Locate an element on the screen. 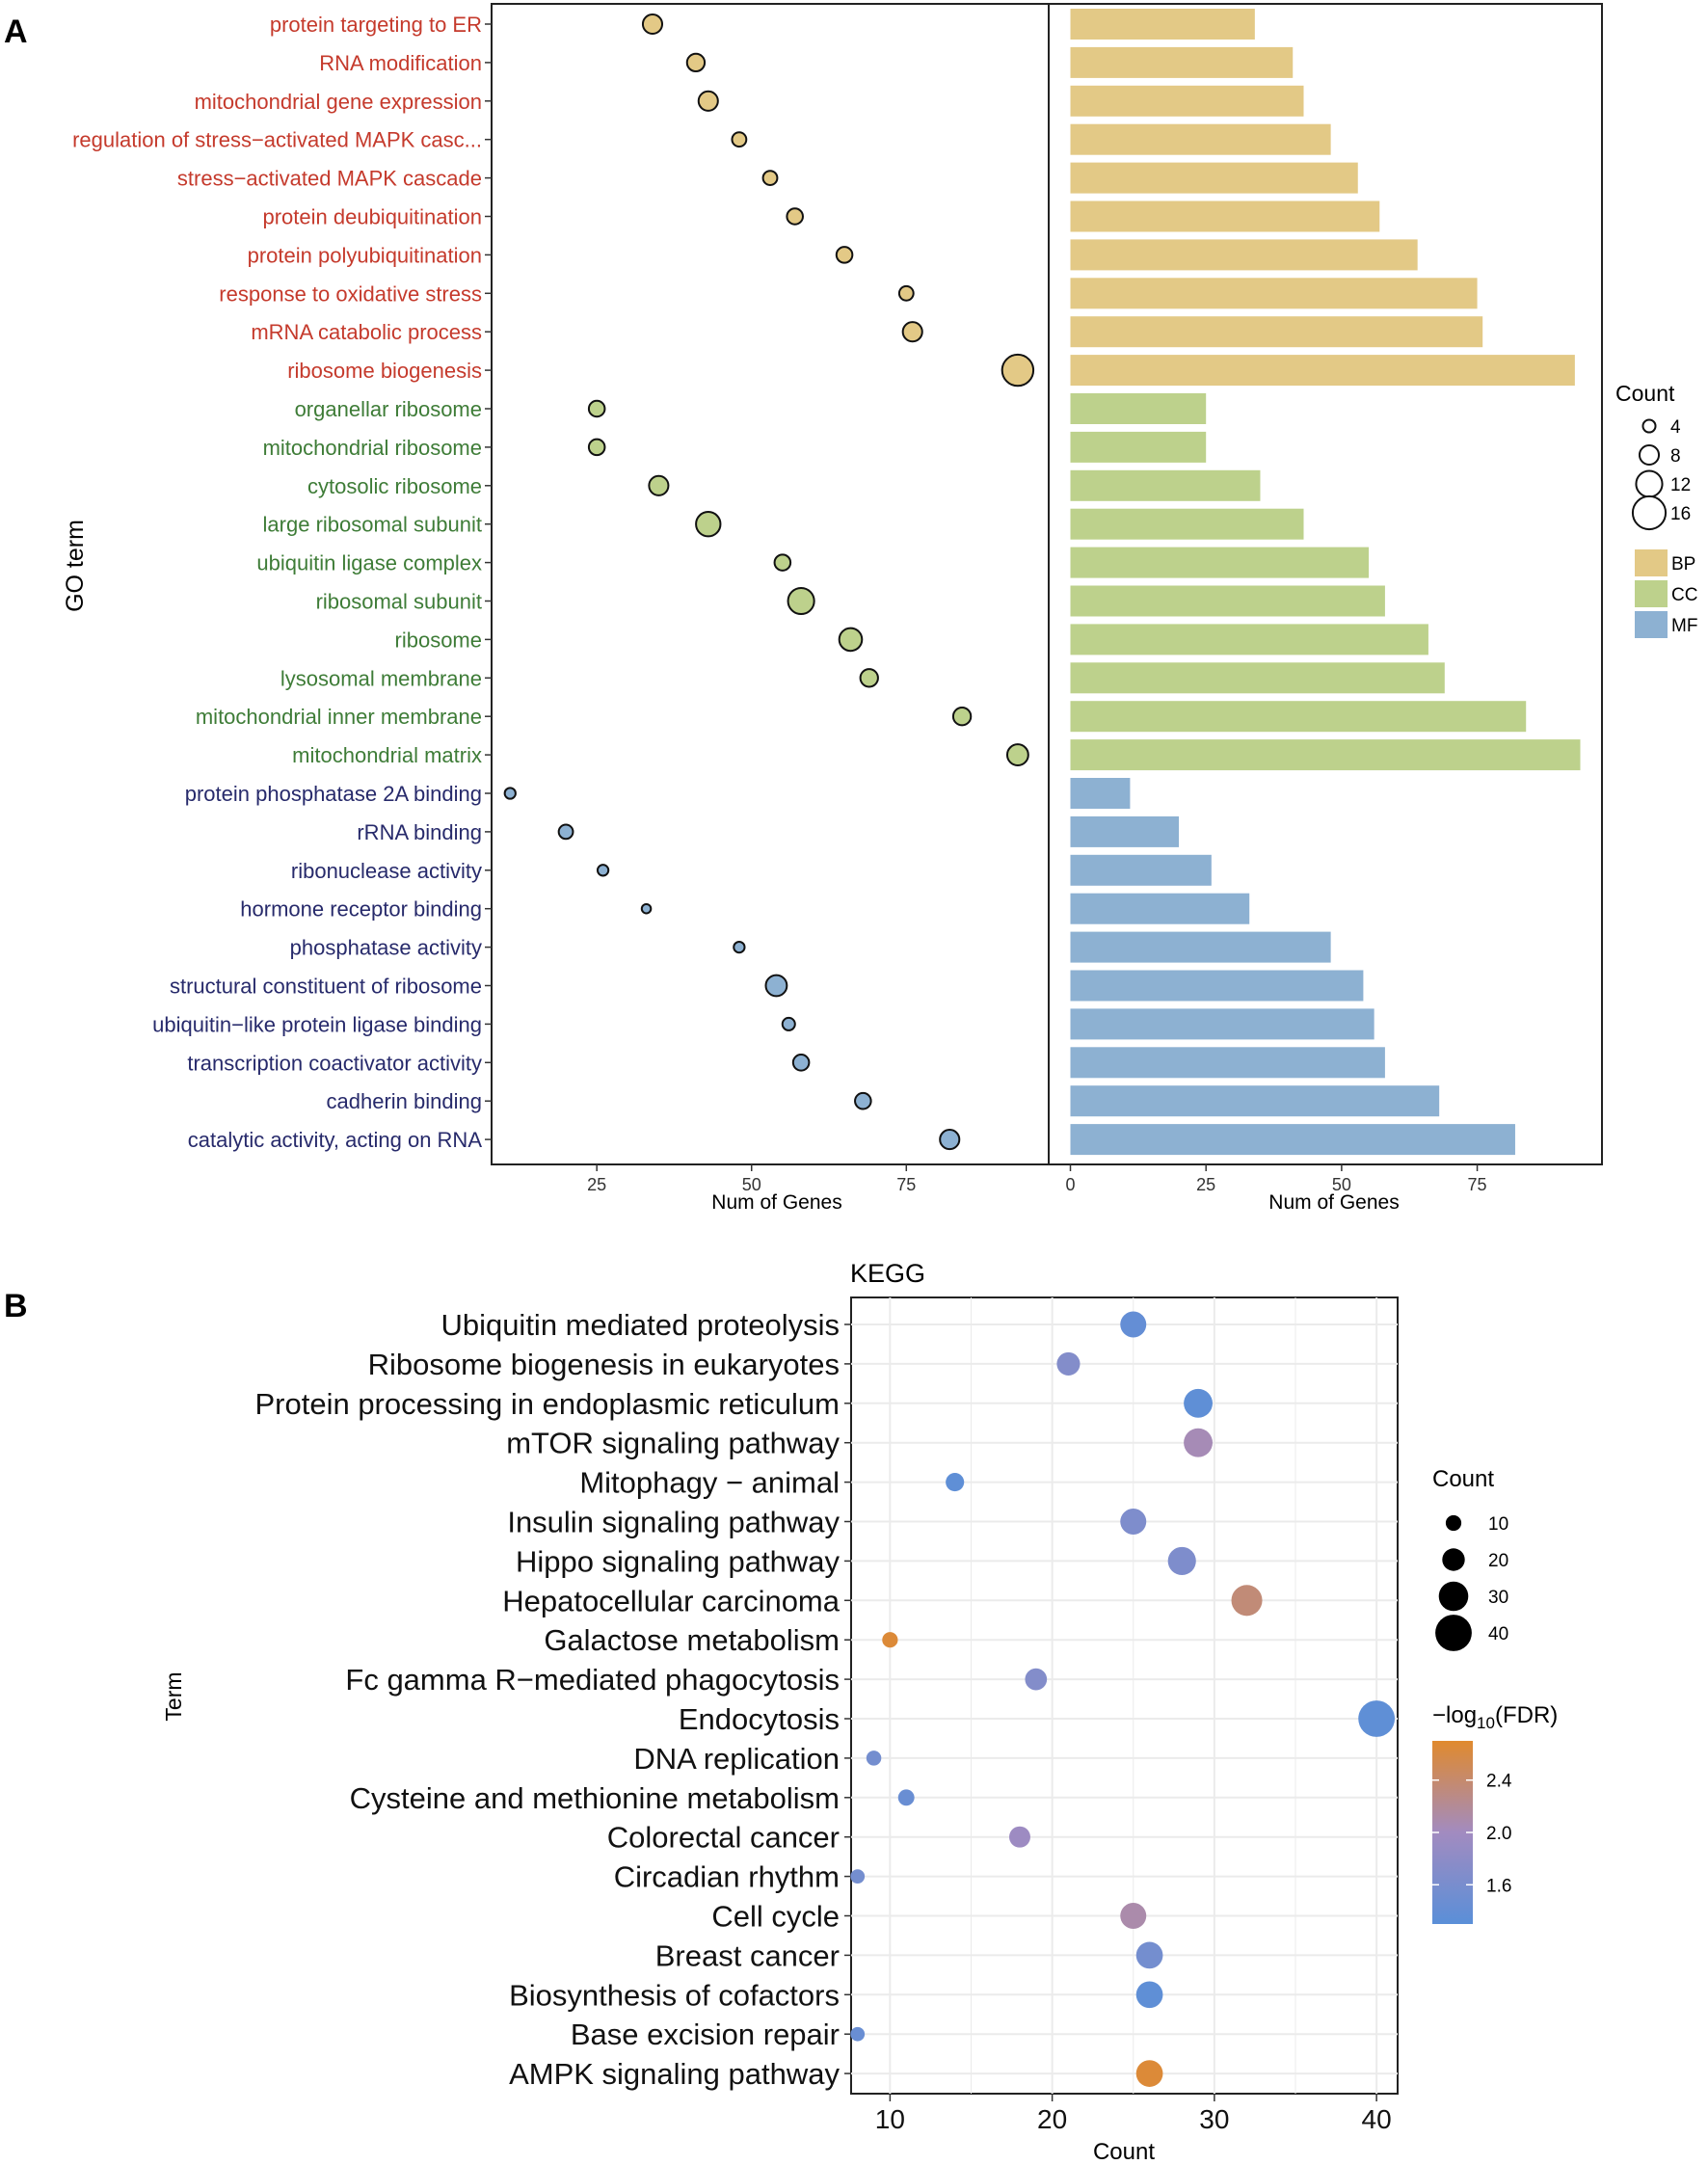 This screenshot has height=2165, width=1708. go-term-label: protein phosphatase 2A binding is located at coordinates (333, 794).